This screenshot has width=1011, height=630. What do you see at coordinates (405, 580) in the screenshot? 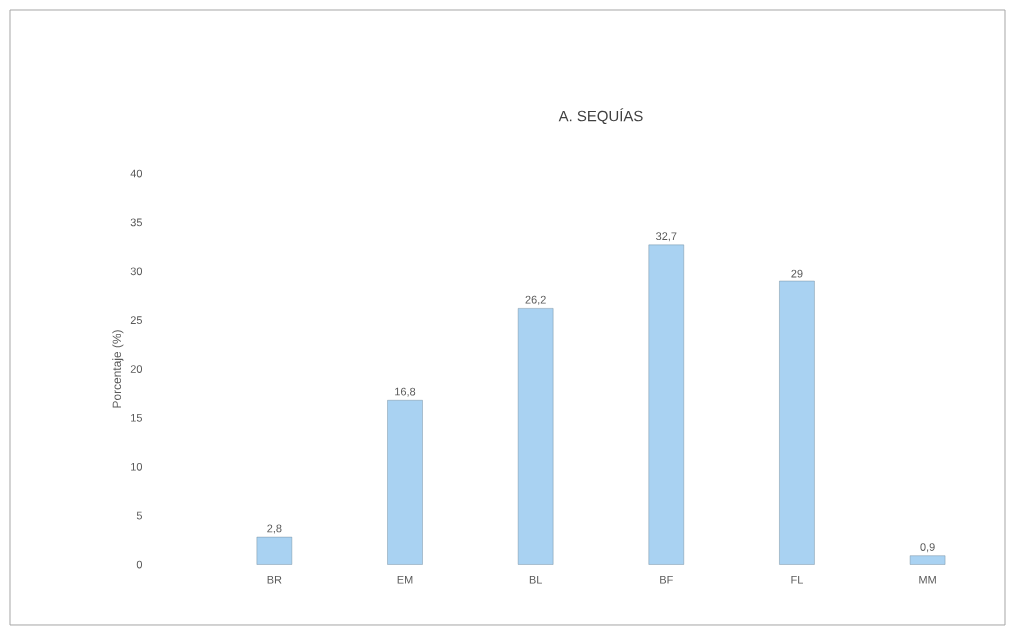
I see `x-tick-label: EM` at bounding box center [405, 580].